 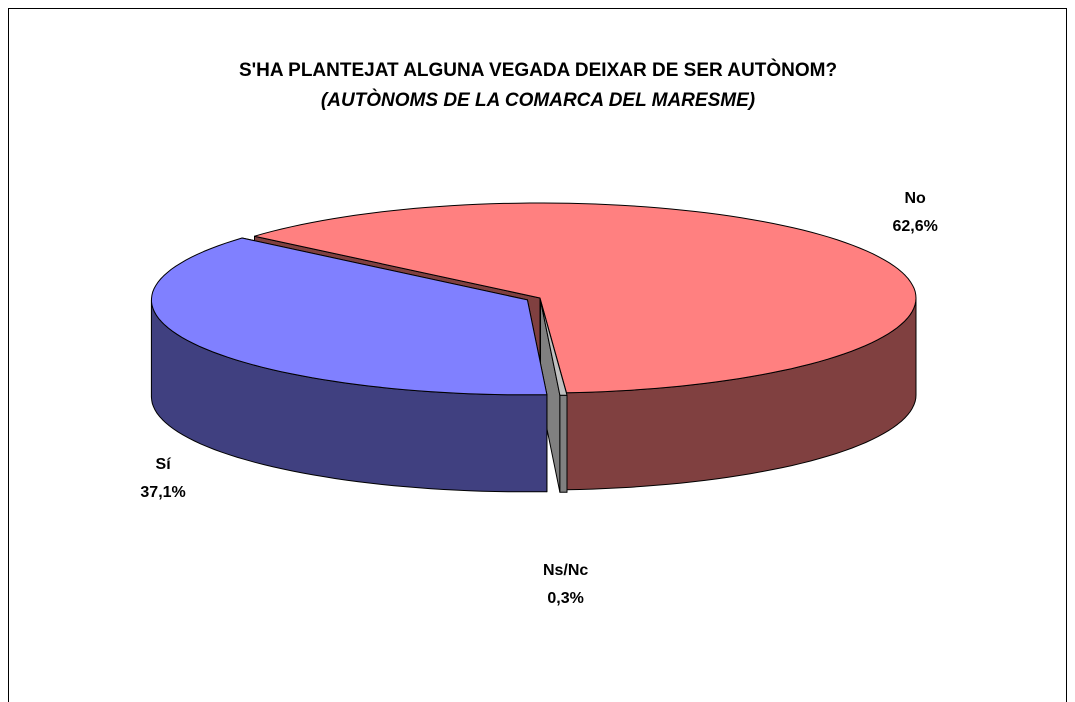 I want to click on slice-label: Ns/Nc, so click(x=565, y=570).